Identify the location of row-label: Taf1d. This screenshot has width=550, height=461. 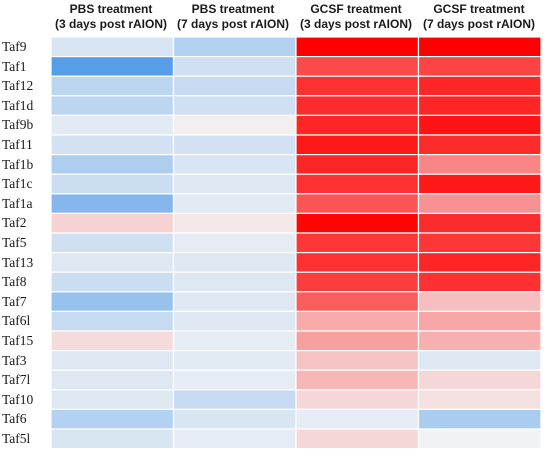
(18, 105).